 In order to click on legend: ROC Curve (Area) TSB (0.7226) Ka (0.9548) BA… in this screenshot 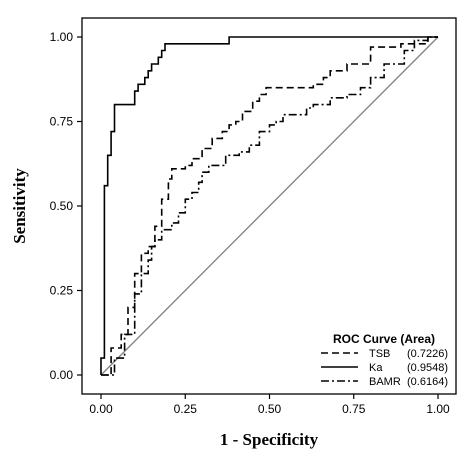, I will do `click(384, 360)`.